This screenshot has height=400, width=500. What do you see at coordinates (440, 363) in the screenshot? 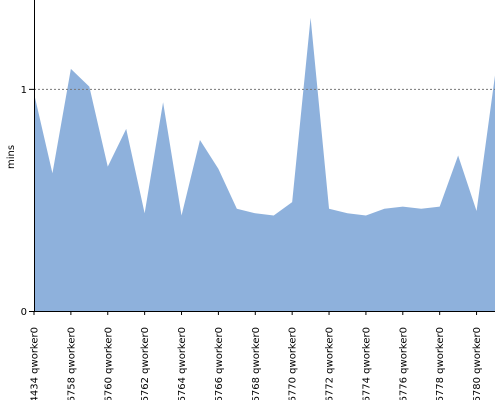
I see `x-tick-label: #6778 qworker0` at bounding box center [440, 363].